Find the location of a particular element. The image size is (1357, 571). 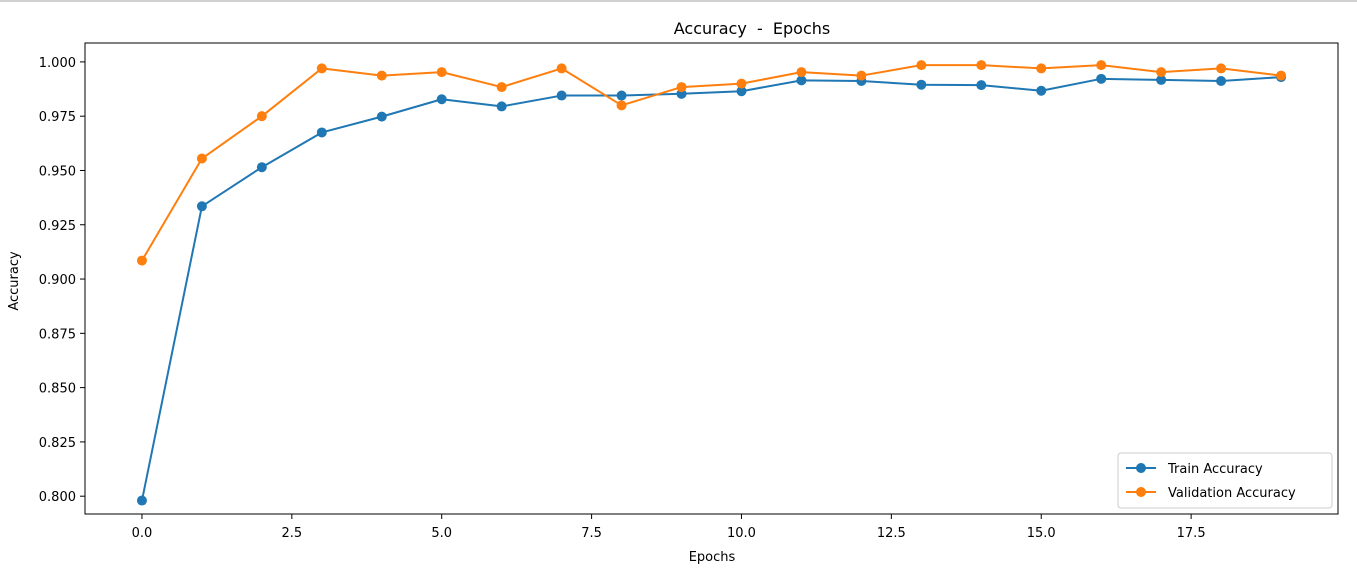

y-tick-label: 0.925 is located at coordinates (57, 226).